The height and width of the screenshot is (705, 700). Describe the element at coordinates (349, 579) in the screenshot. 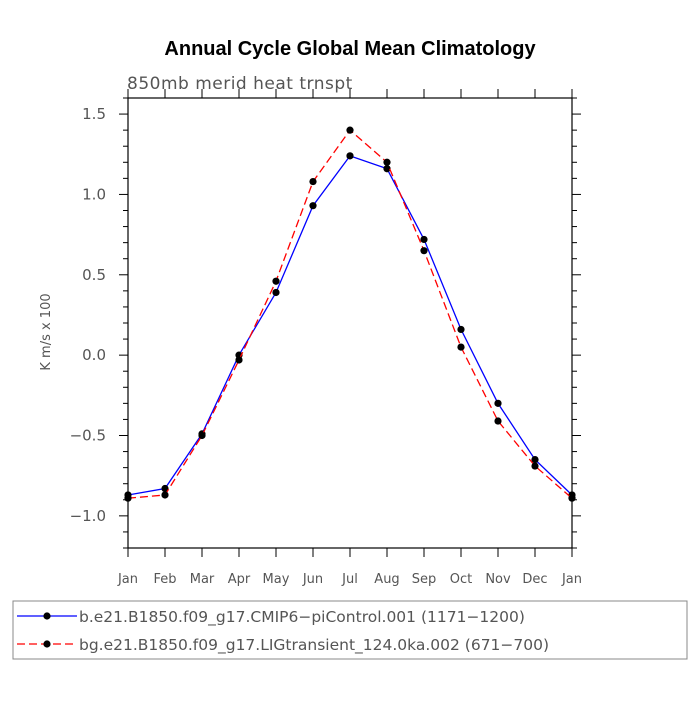

I see `x-tick-label: Jul` at that location.